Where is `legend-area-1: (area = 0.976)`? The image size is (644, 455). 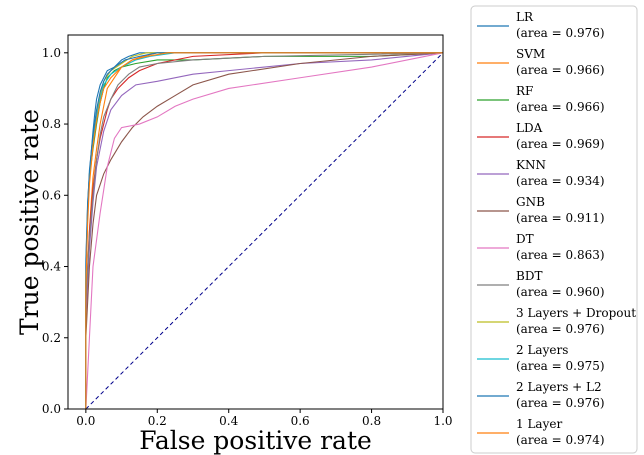
legend-area-1: (area = 0.976) is located at coordinates (560, 33).